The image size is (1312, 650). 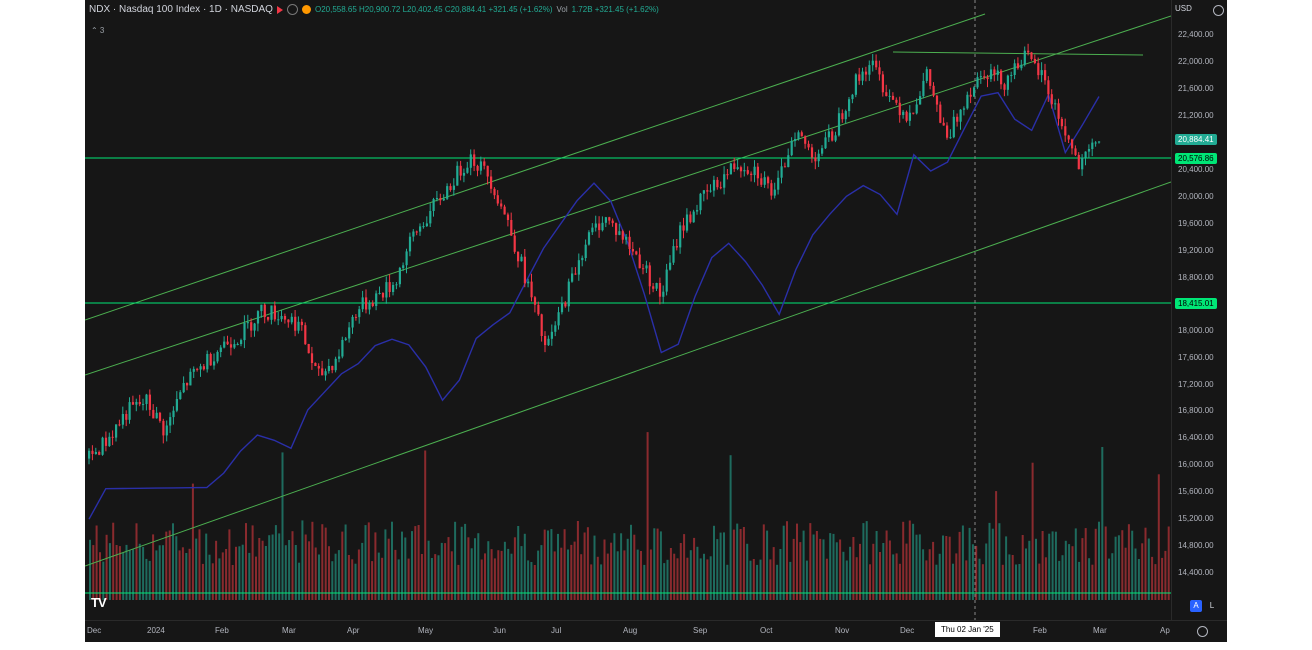 What do you see at coordinates (1196, 410) in the screenshot?
I see `price-tick-label: 16,800.00` at bounding box center [1196, 410].